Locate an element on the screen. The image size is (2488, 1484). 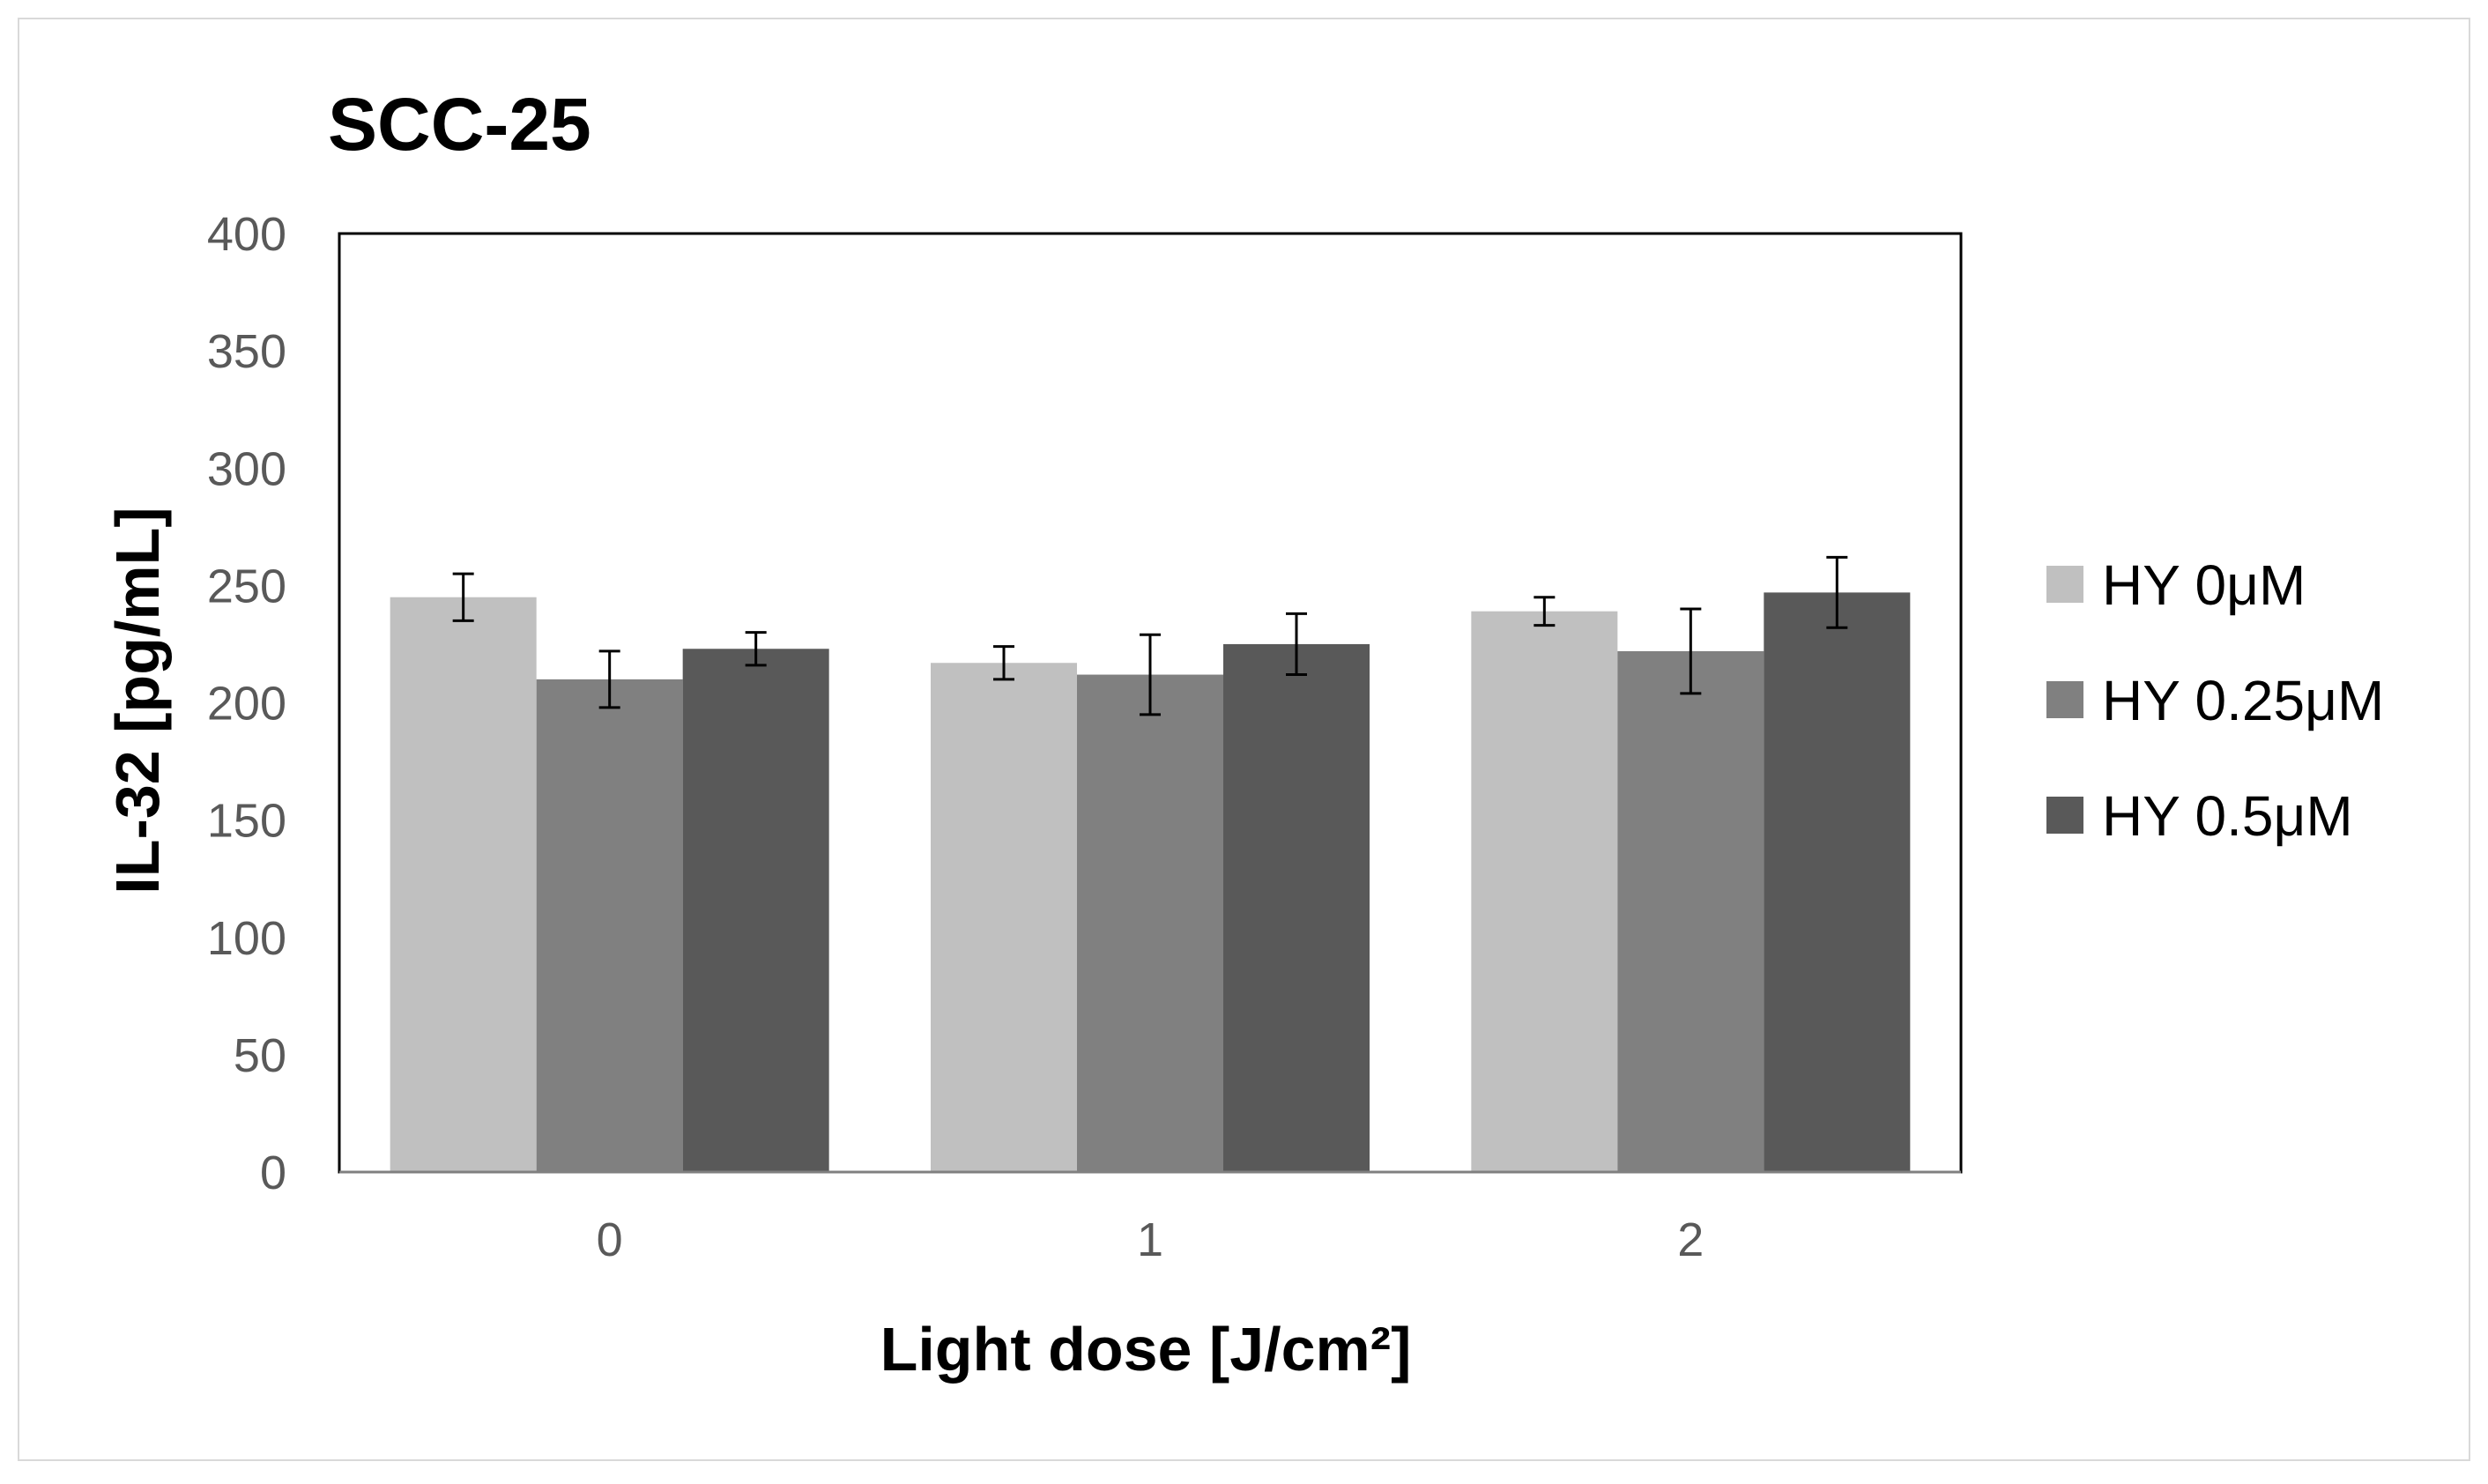
y-tick-label: 350 is located at coordinates (246, 351).